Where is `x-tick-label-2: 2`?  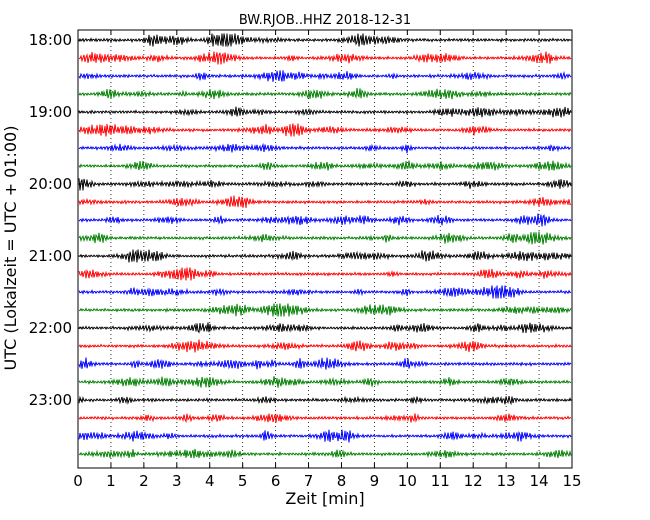 x-tick-label-2: 2 is located at coordinates (144, 481).